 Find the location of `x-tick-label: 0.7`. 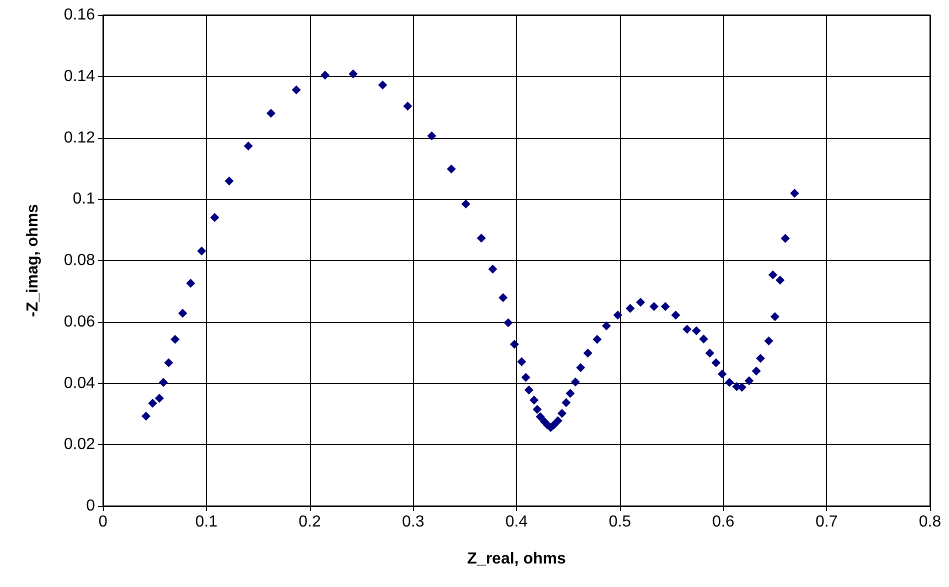

x-tick-label: 0.7 is located at coordinates (827, 522).